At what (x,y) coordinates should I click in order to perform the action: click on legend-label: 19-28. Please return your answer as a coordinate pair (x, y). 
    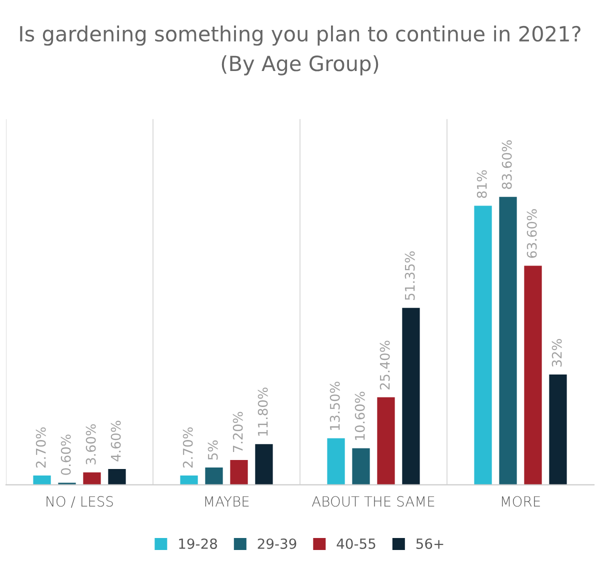
    Looking at the image, I should click on (198, 543).